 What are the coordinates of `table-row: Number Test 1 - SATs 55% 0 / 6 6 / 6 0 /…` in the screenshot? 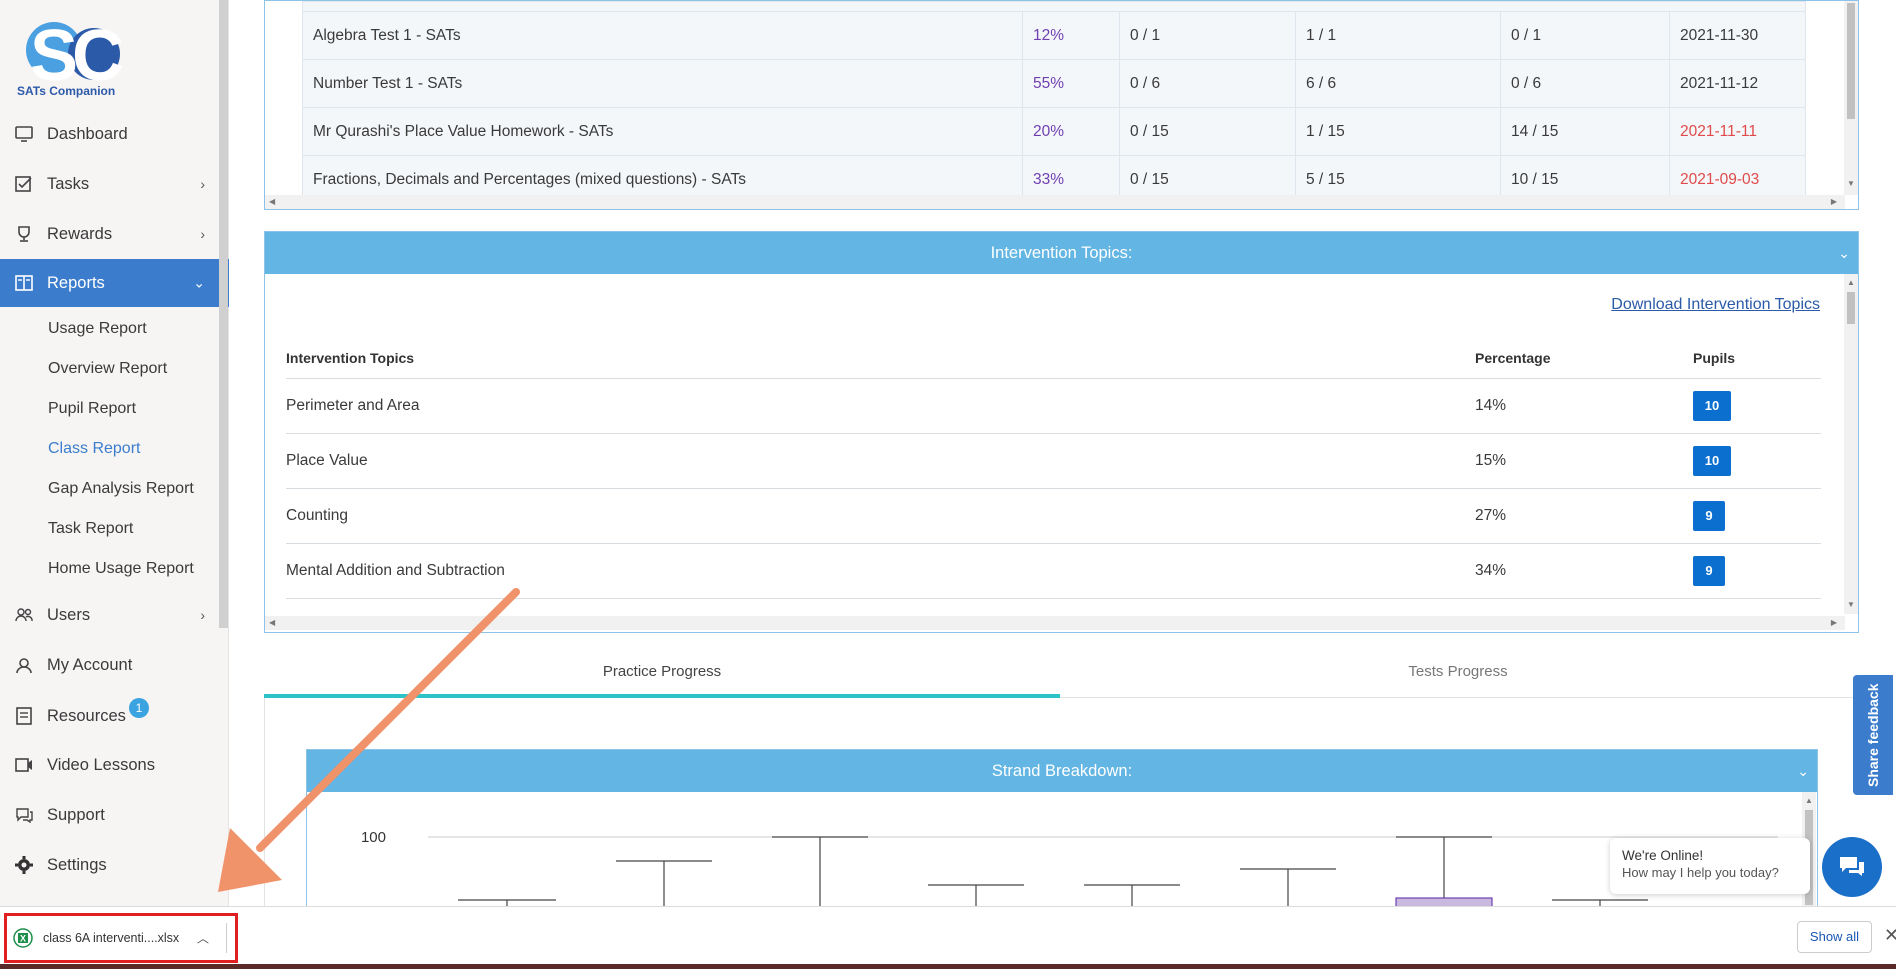 It's located at (1054, 83).